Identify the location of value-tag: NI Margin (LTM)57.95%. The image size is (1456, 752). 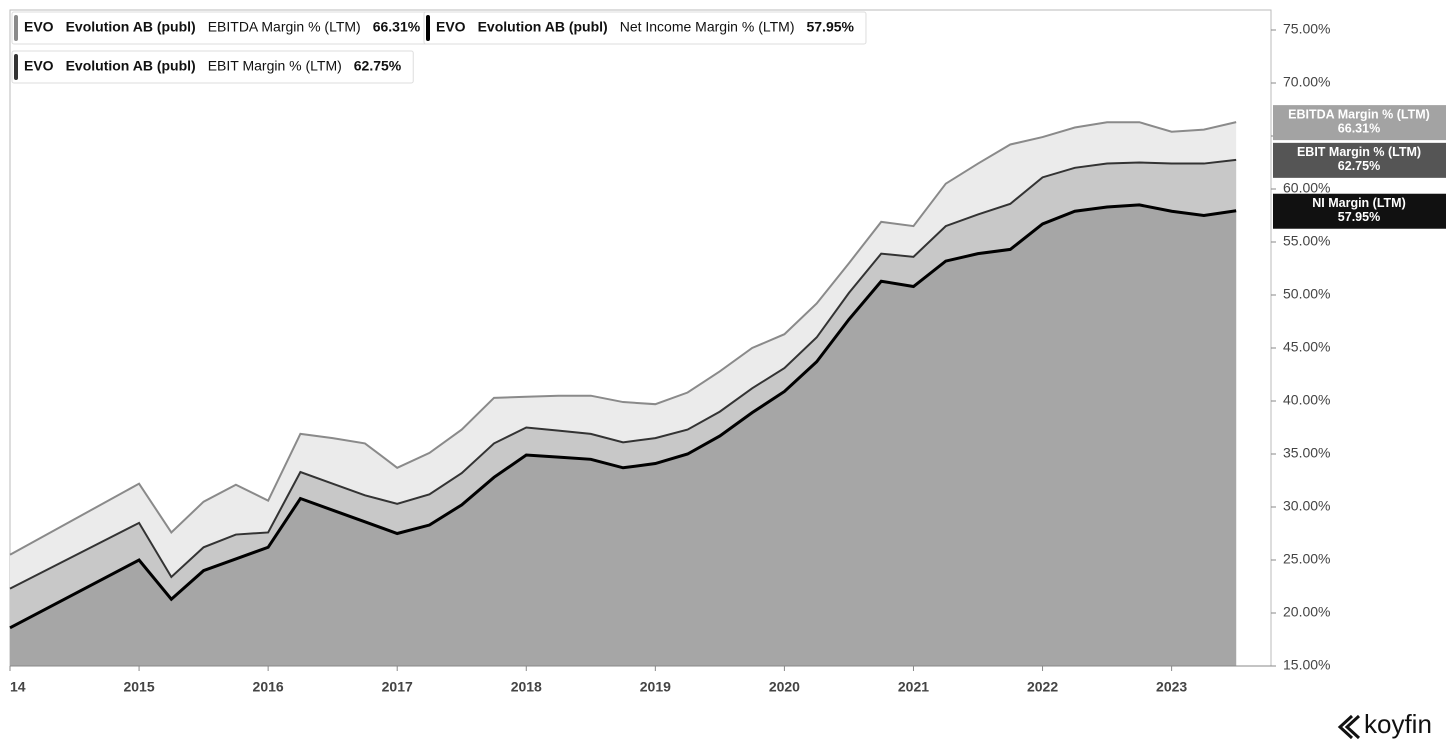
(1359, 211).